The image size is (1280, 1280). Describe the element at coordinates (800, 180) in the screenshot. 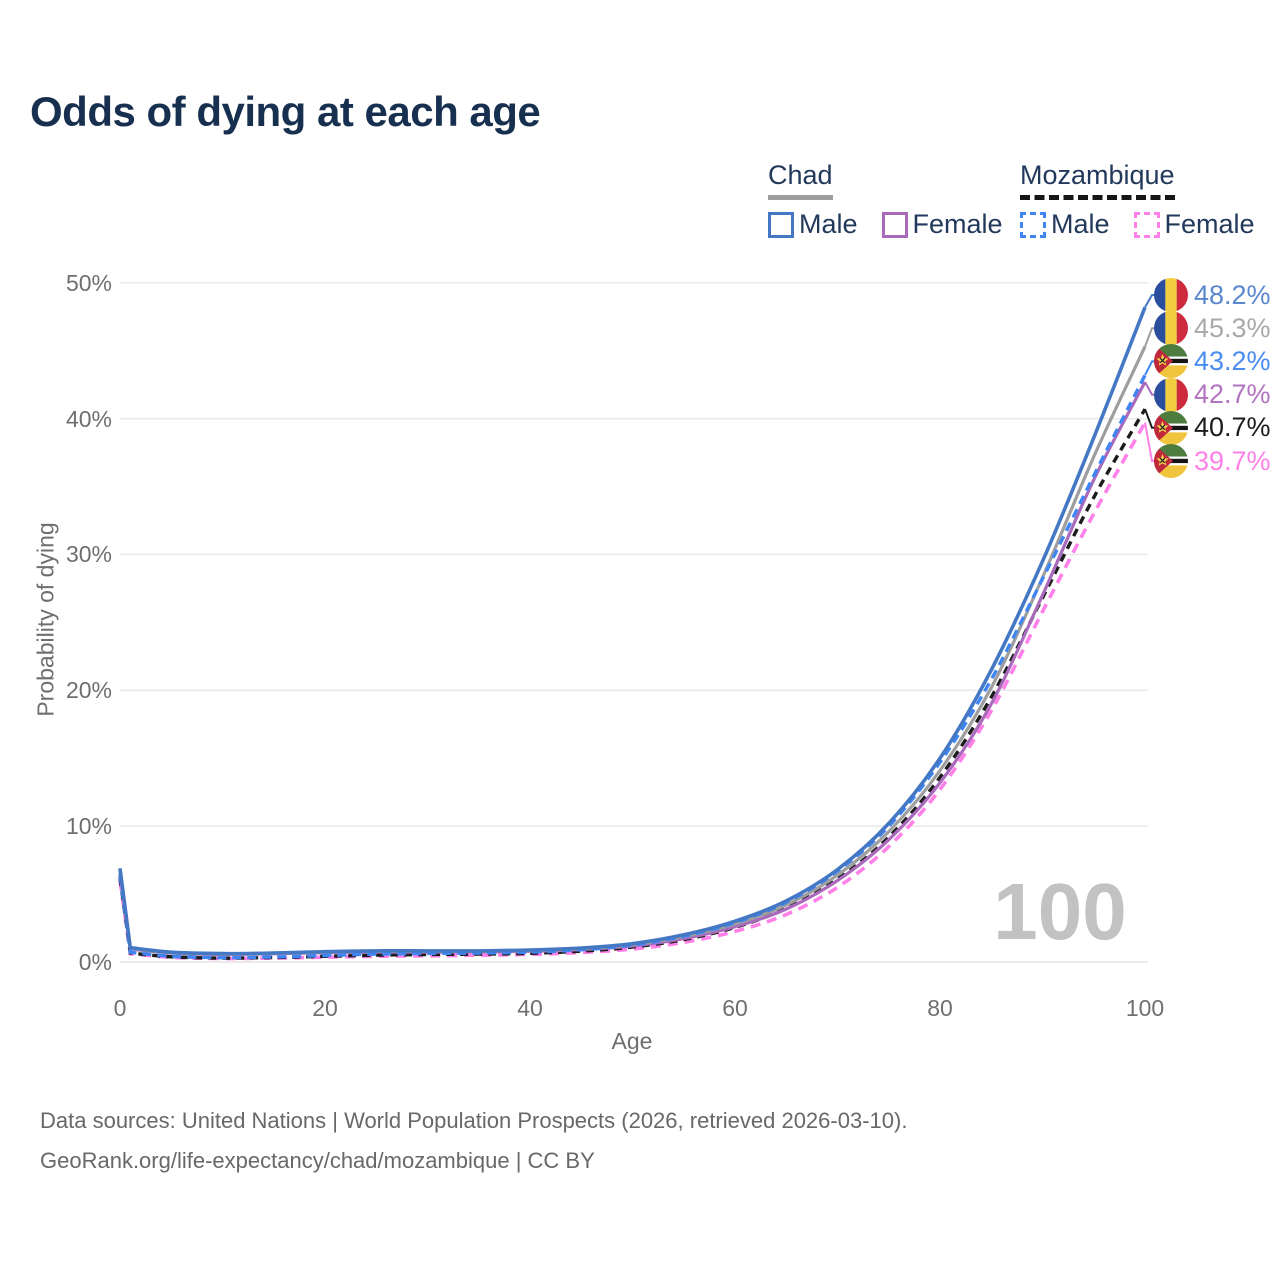

I see `legend-country-chad: Chad` at that location.